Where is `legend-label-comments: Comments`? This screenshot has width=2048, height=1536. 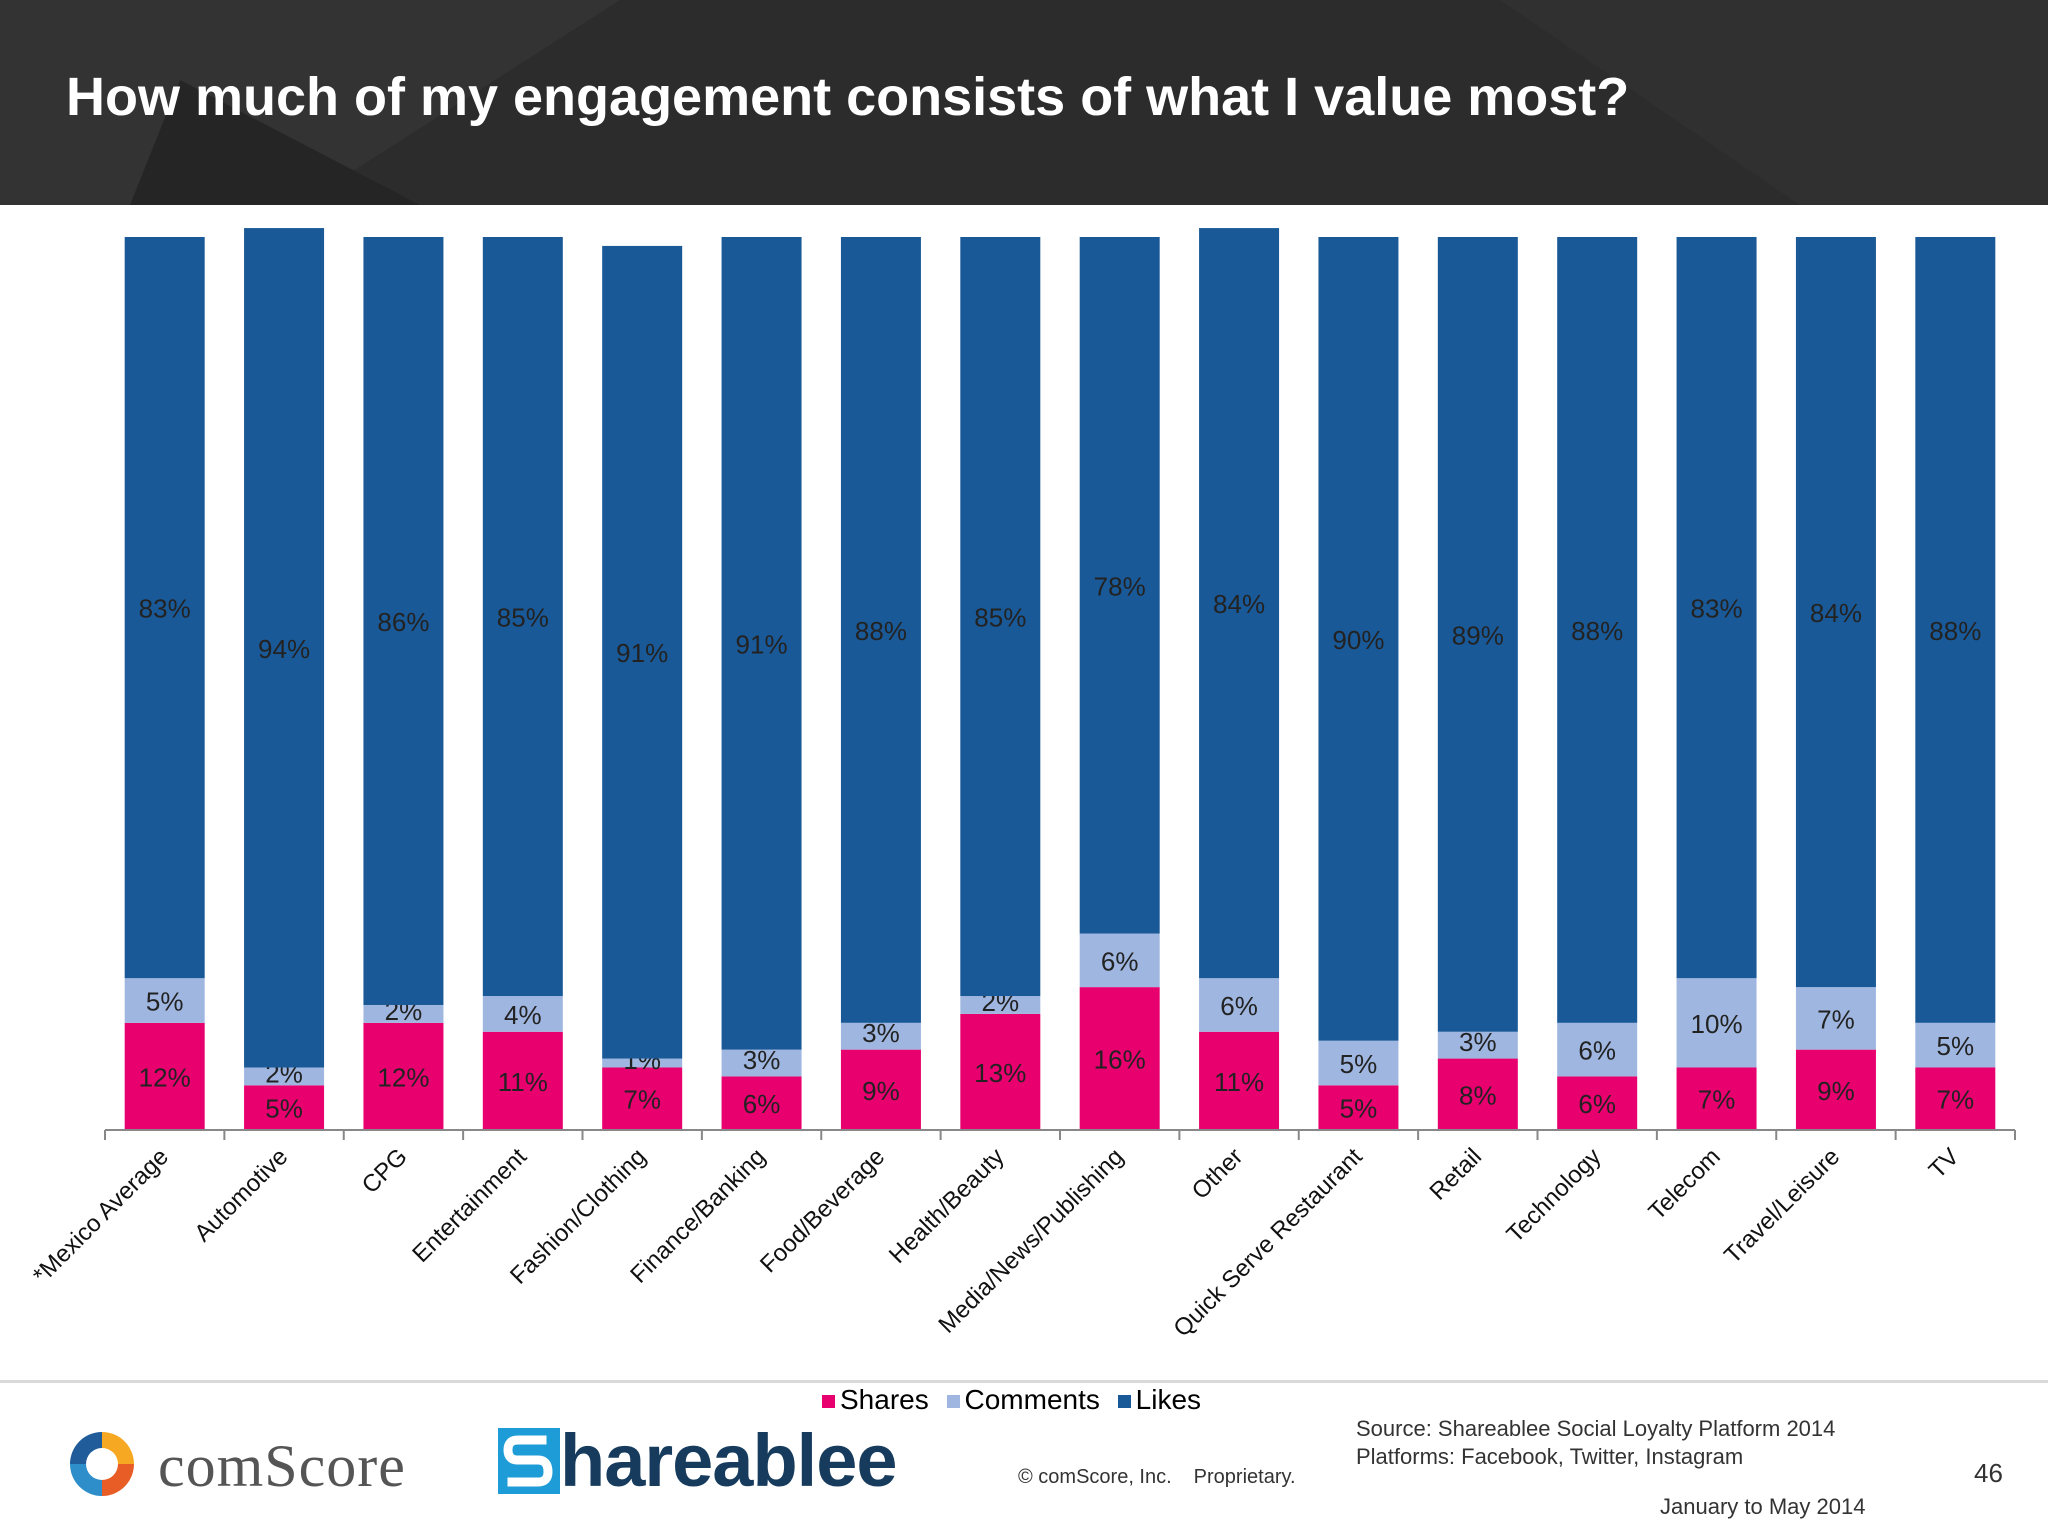
legend-label-comments: Comments is located at coordinates (1032, 1399).